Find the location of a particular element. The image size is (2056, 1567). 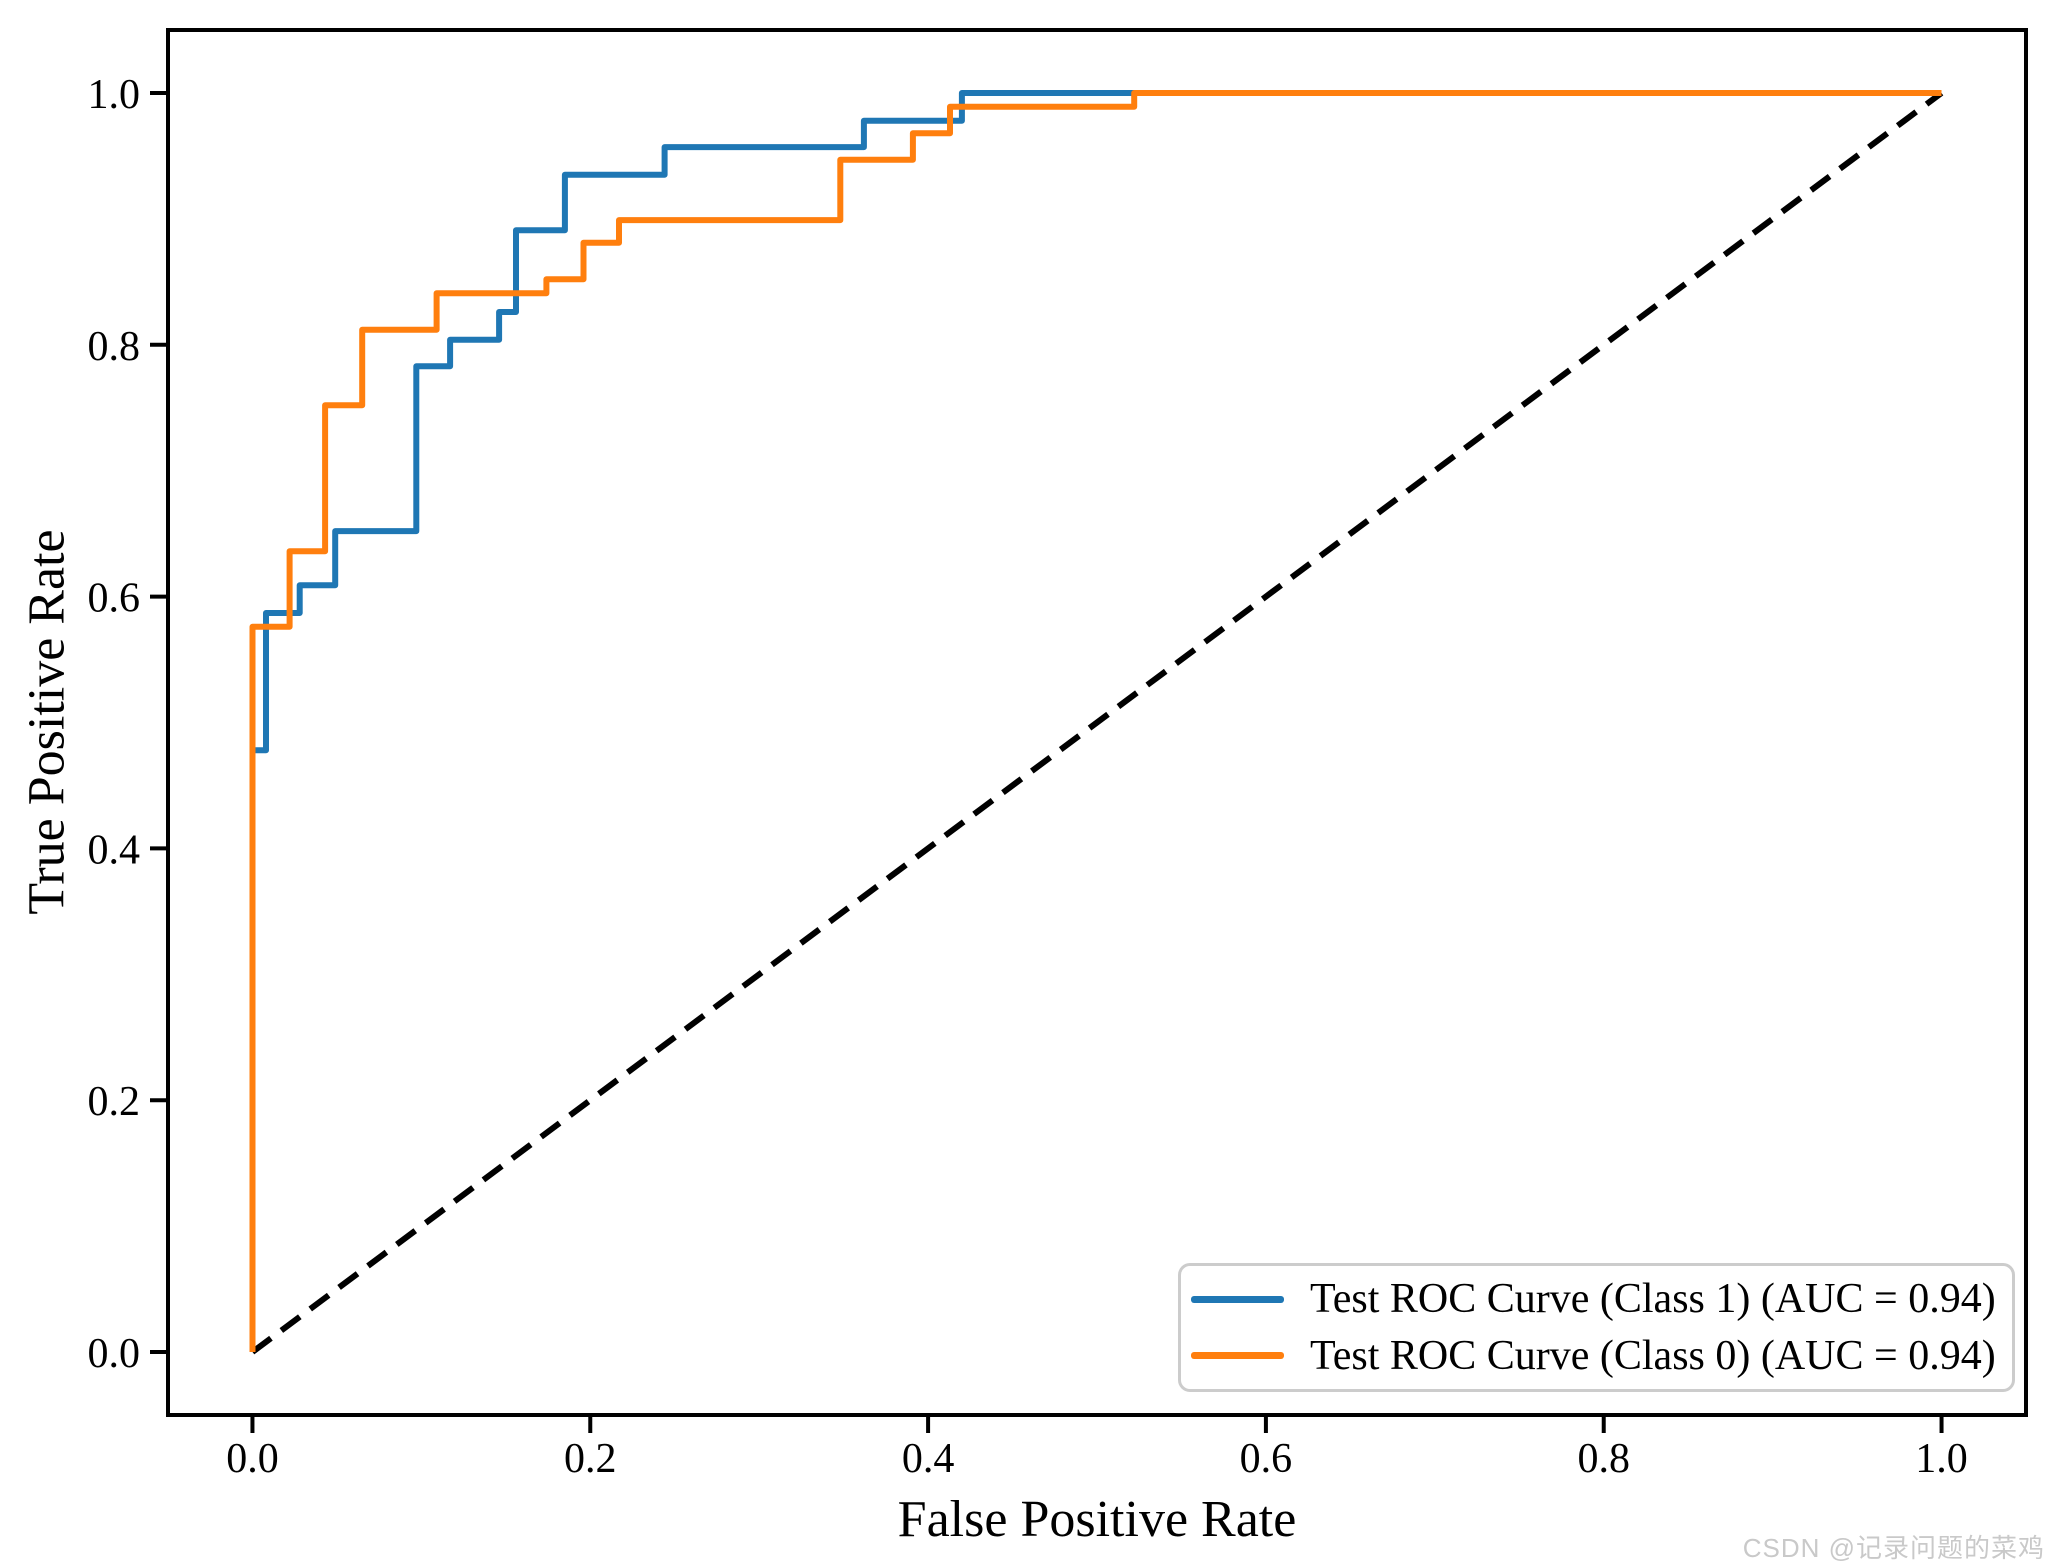

x-tick-label: 0.2 is located at coordinates (590, 1459).